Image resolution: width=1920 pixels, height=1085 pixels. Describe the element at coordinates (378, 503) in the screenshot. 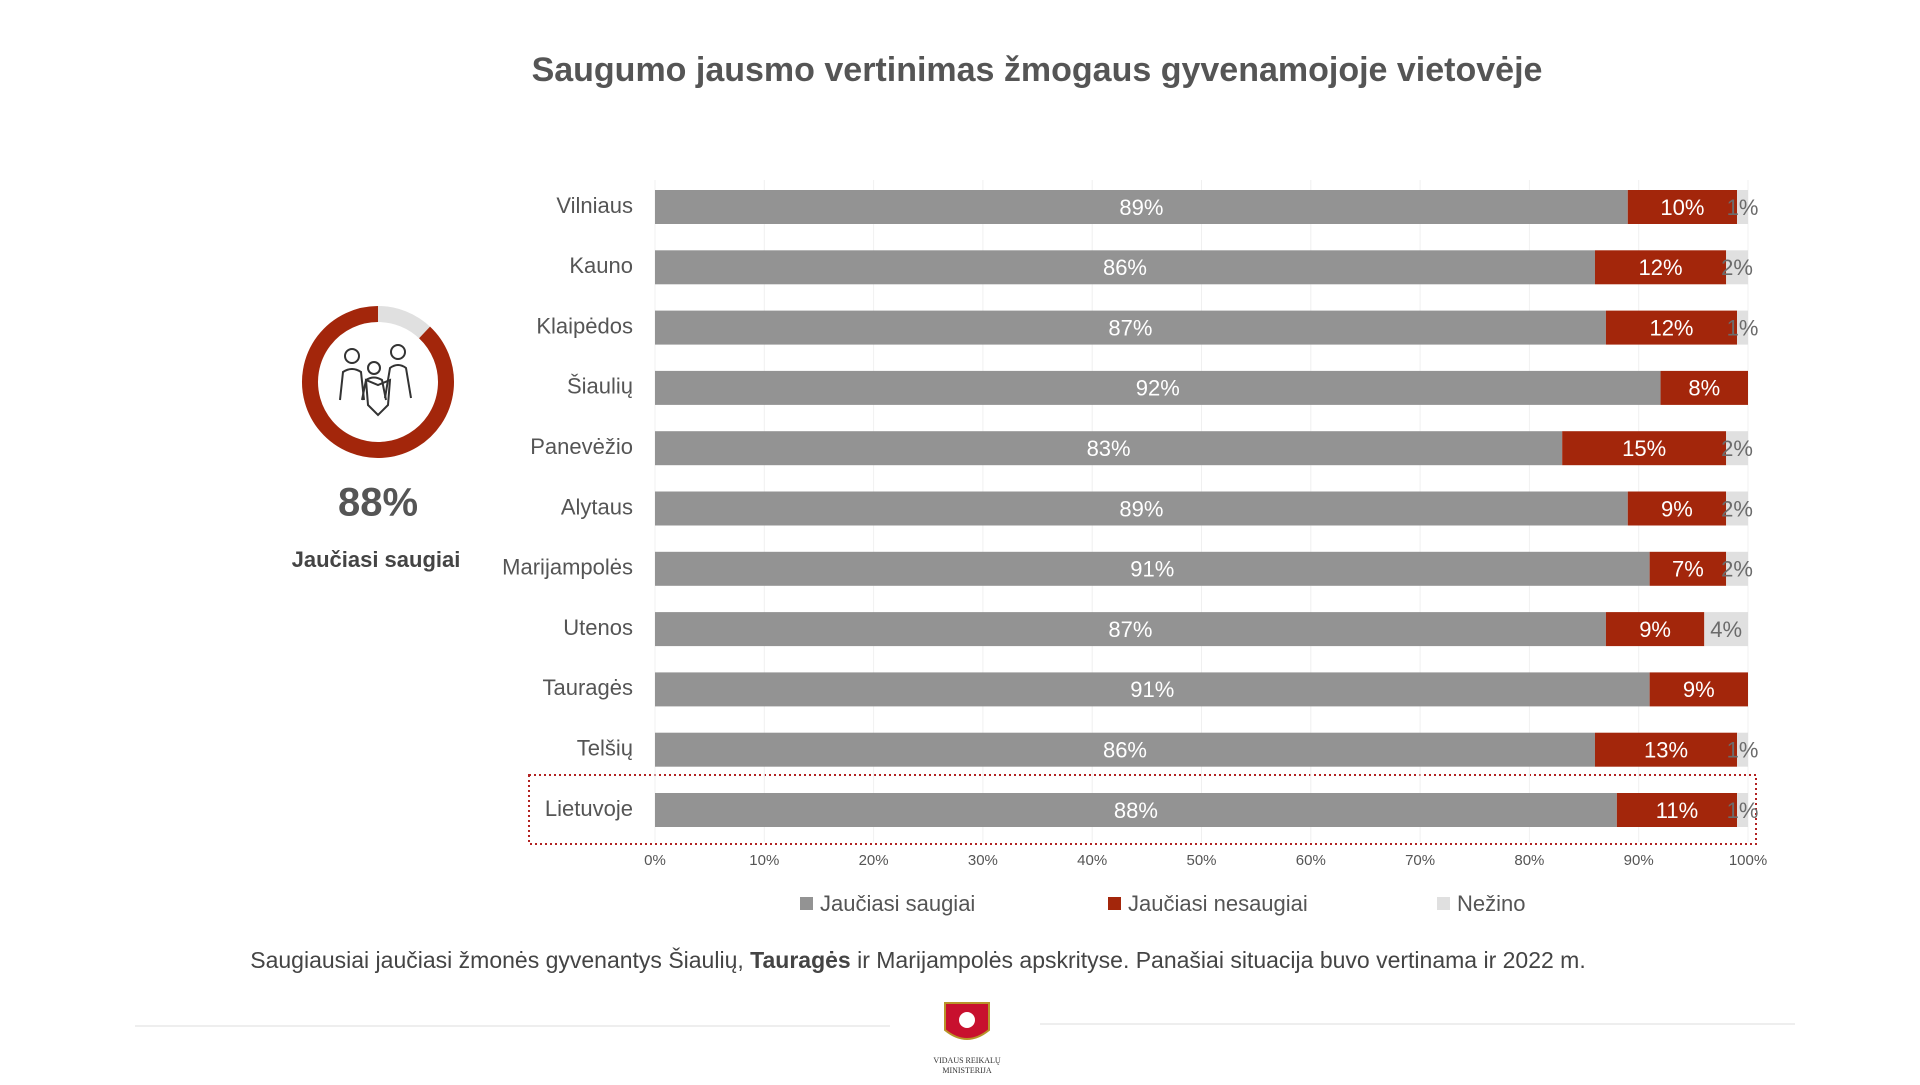

I see `kpi-value: 88%` at that location.